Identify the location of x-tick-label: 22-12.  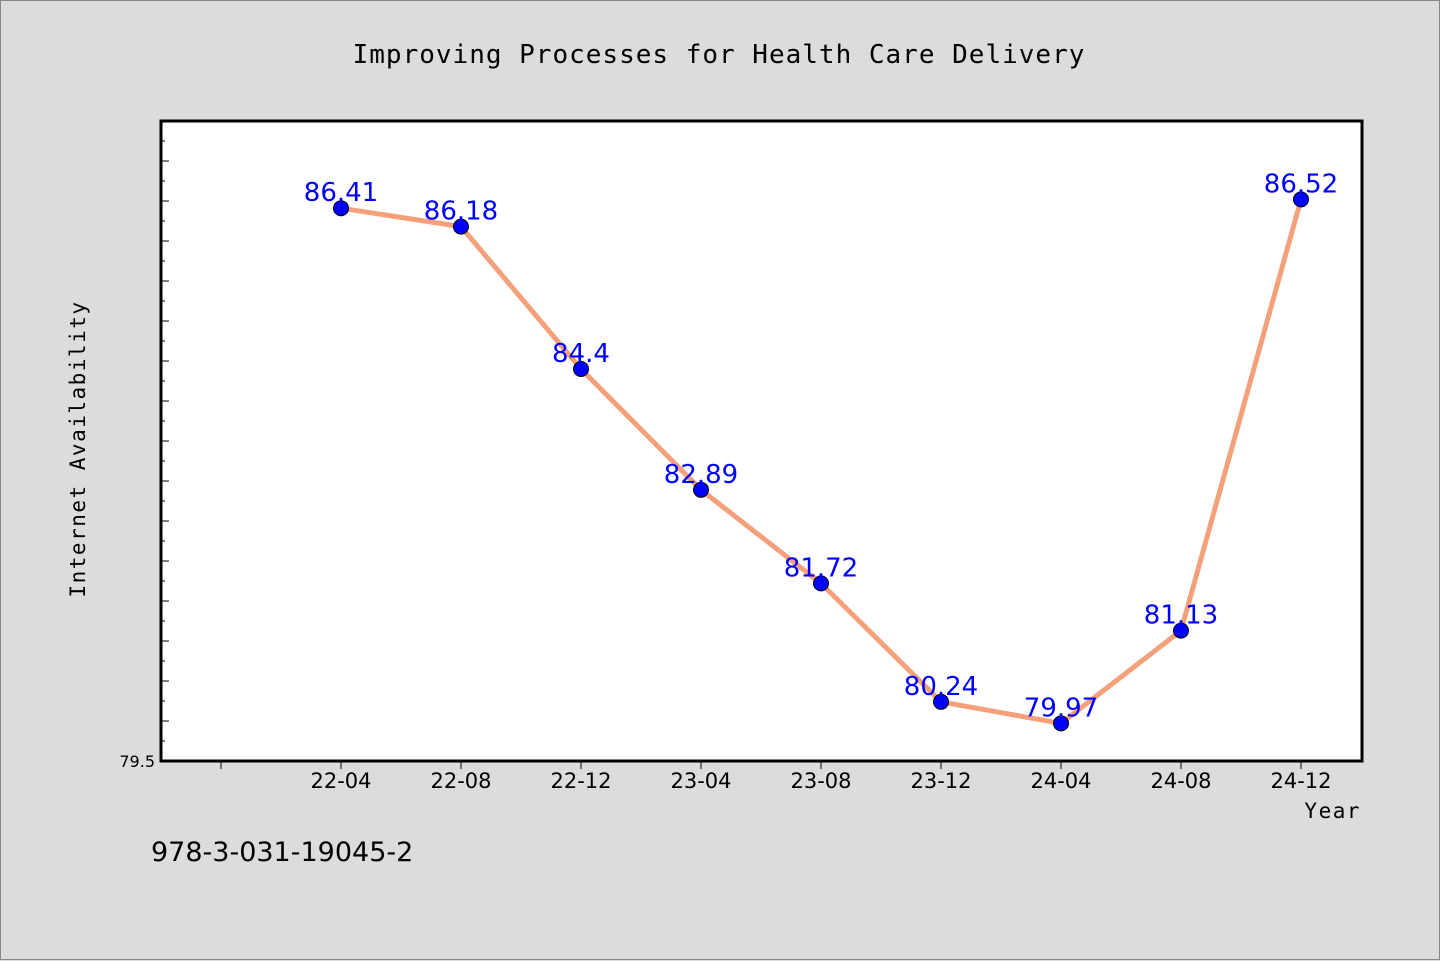
(580, 781).